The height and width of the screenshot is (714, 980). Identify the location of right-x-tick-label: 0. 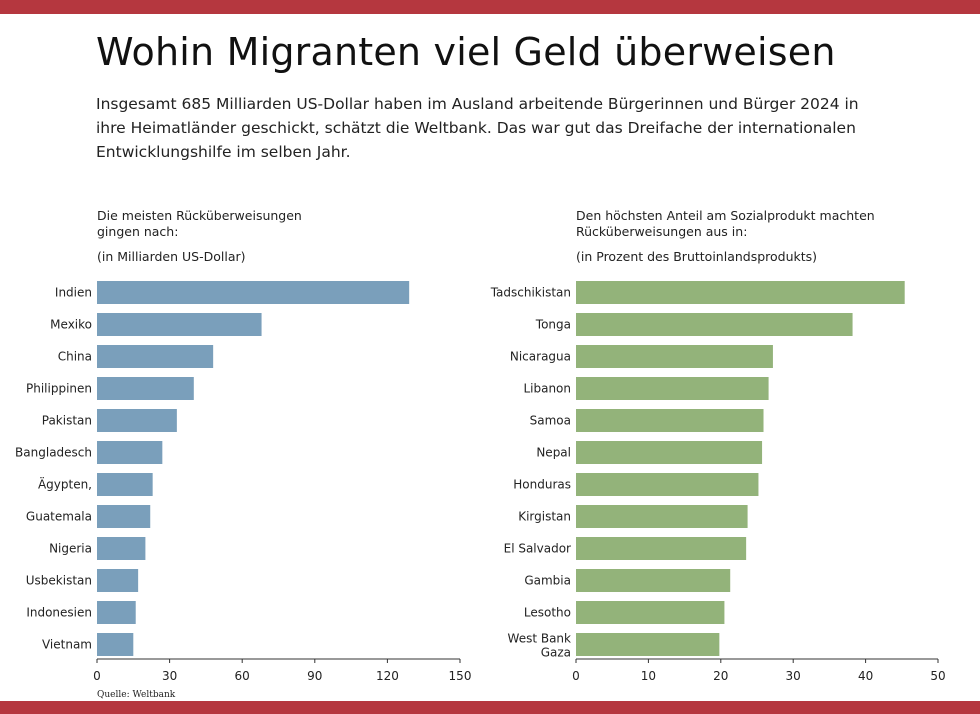
(576, 676).